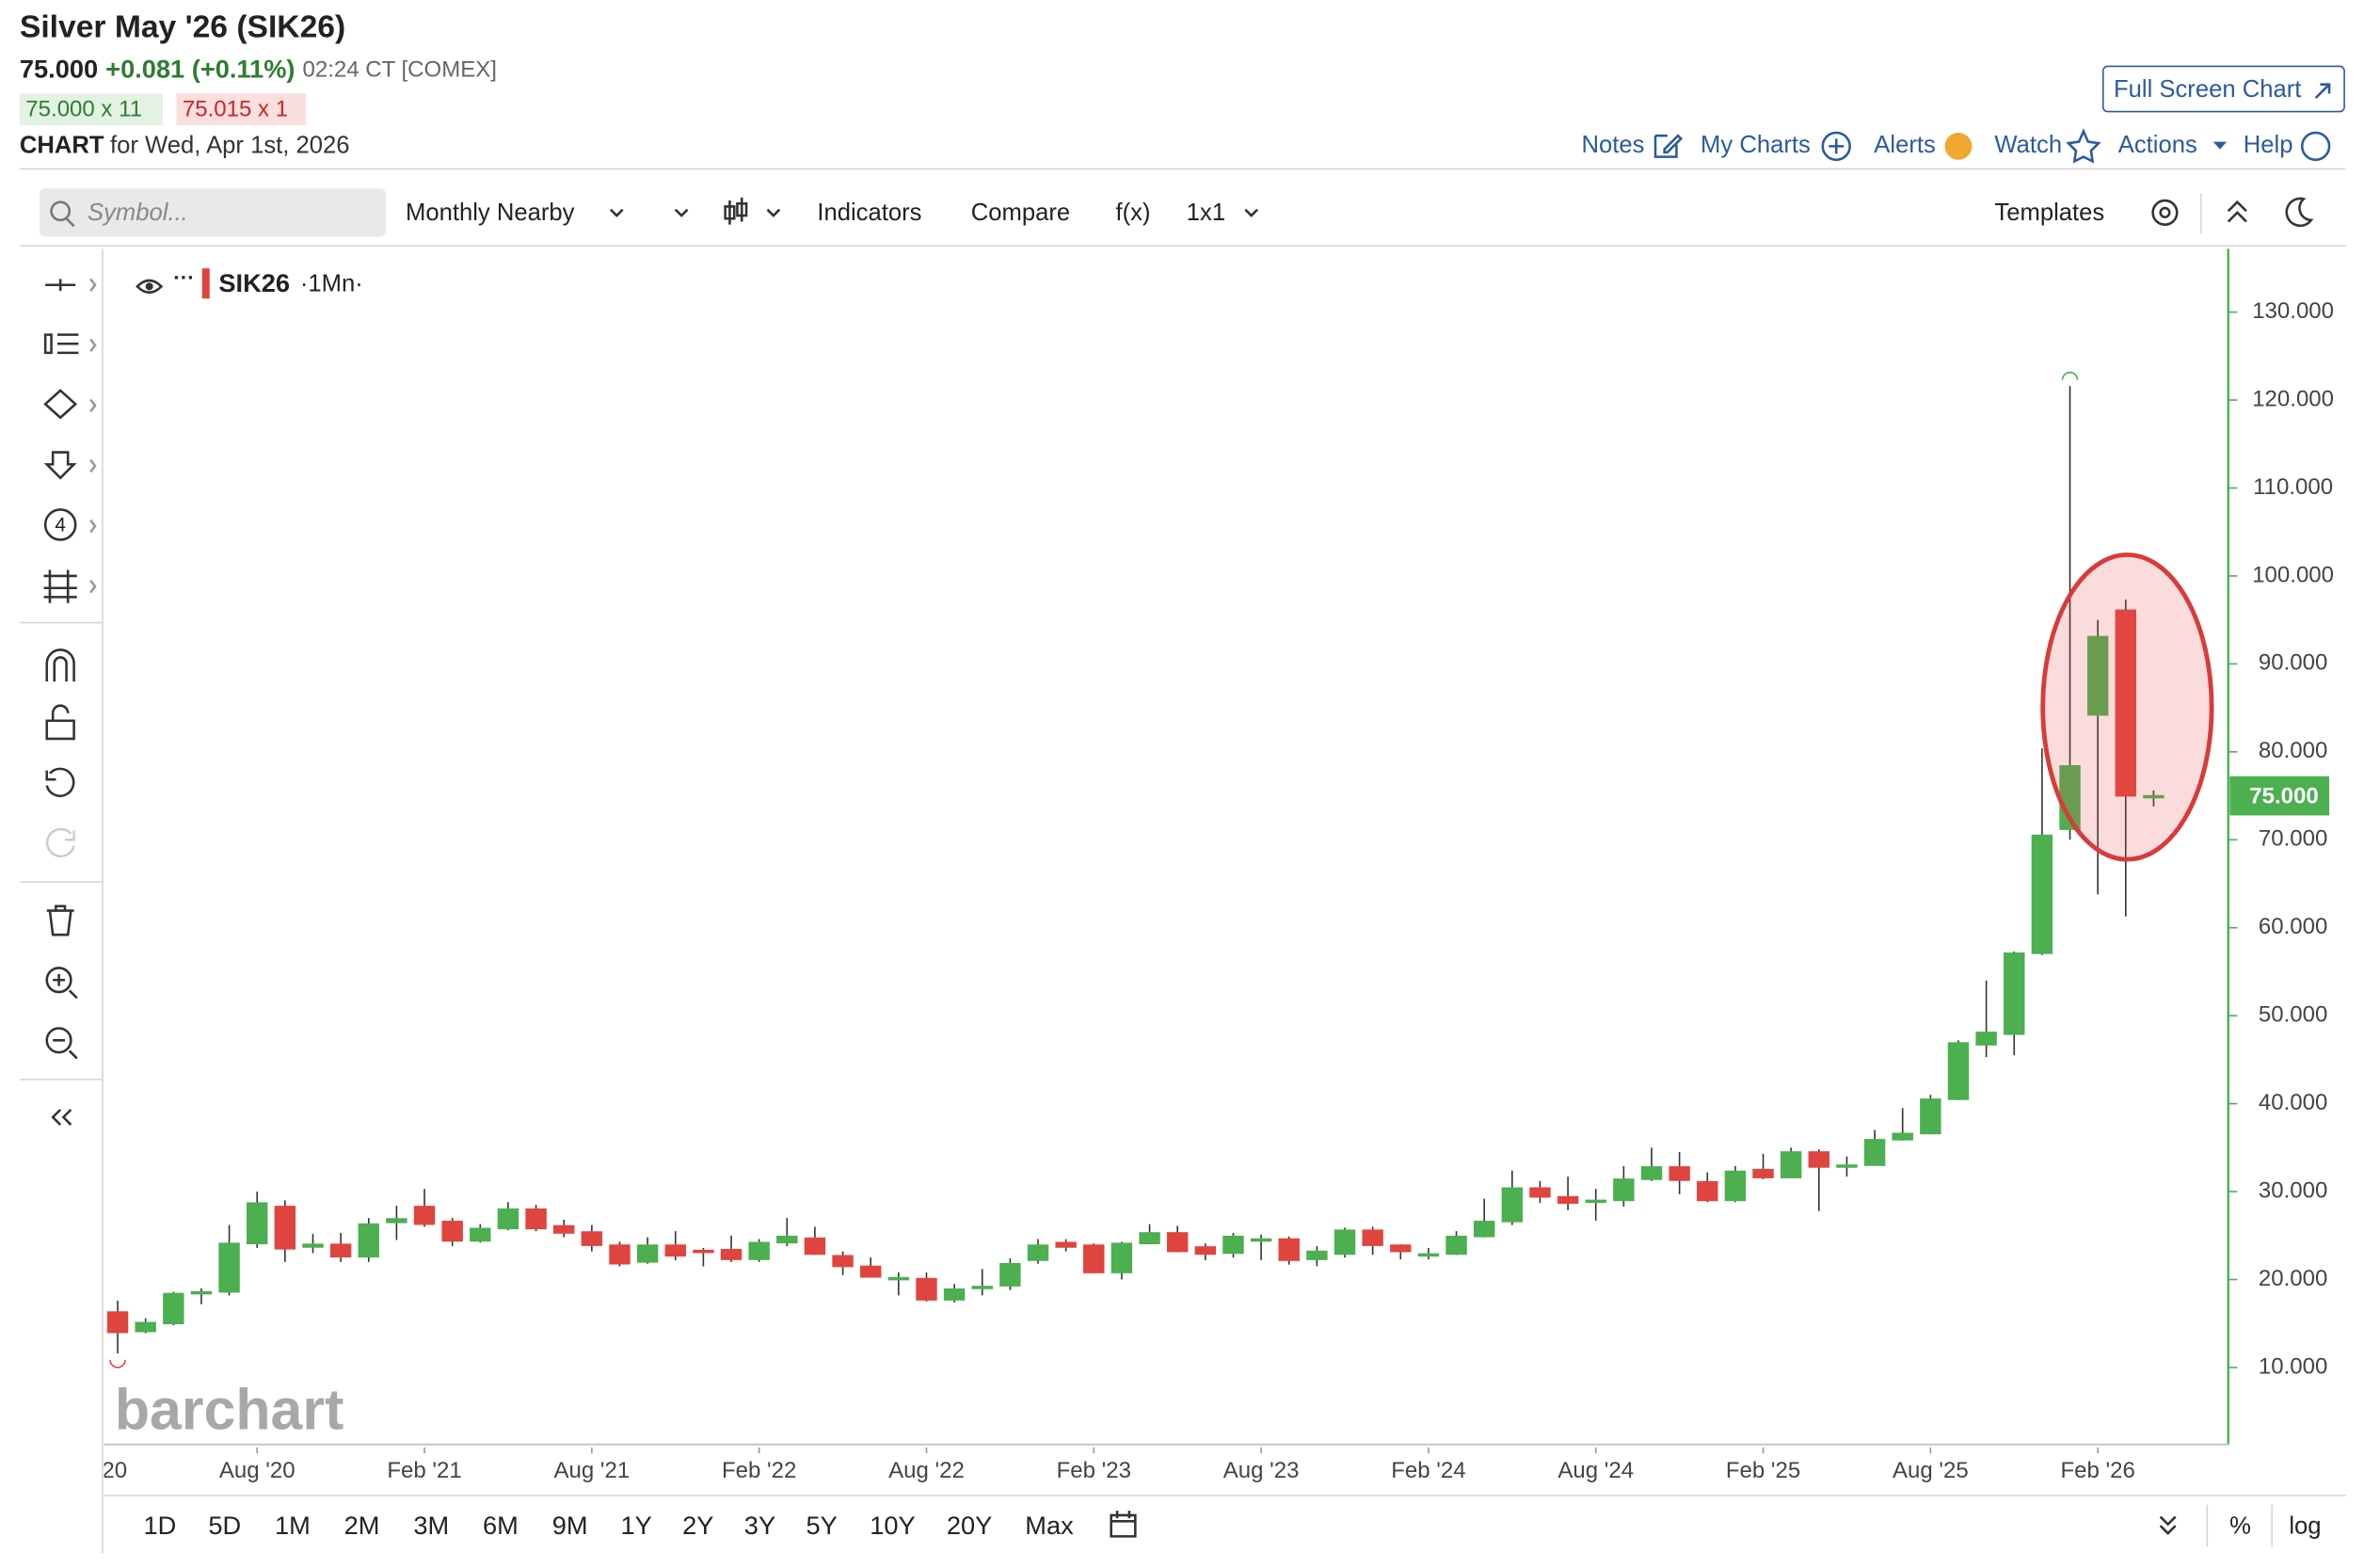 This screenshot has width=2364, height=1568. Describe the element at coordinates (1133, 213) in the screenshot. I see `fx-button: f(x)` at that location.